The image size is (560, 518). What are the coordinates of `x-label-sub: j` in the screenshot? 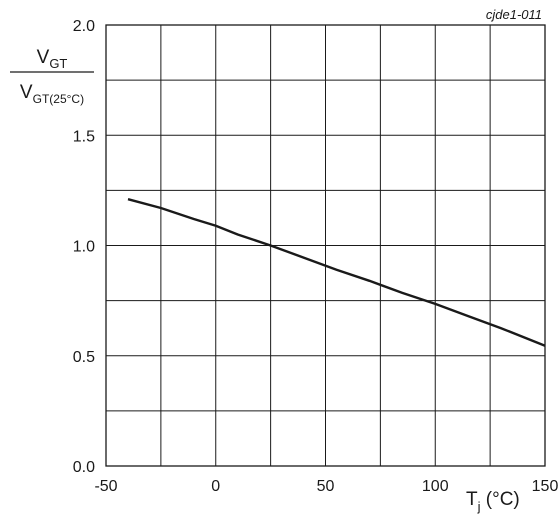 It's located at (479, 506).